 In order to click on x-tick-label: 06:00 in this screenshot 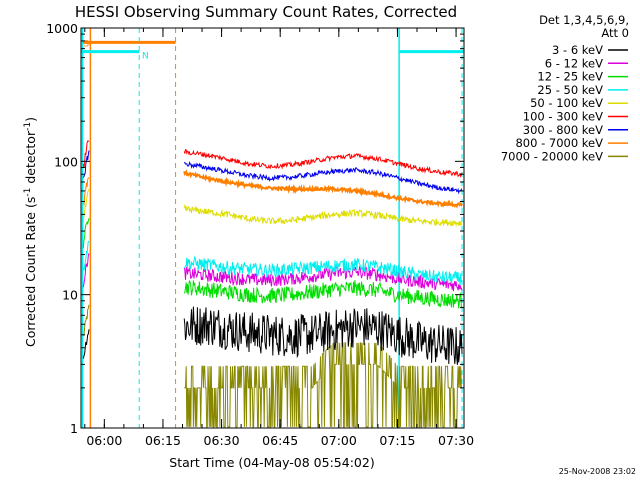, I will do `click(104, 440)`.